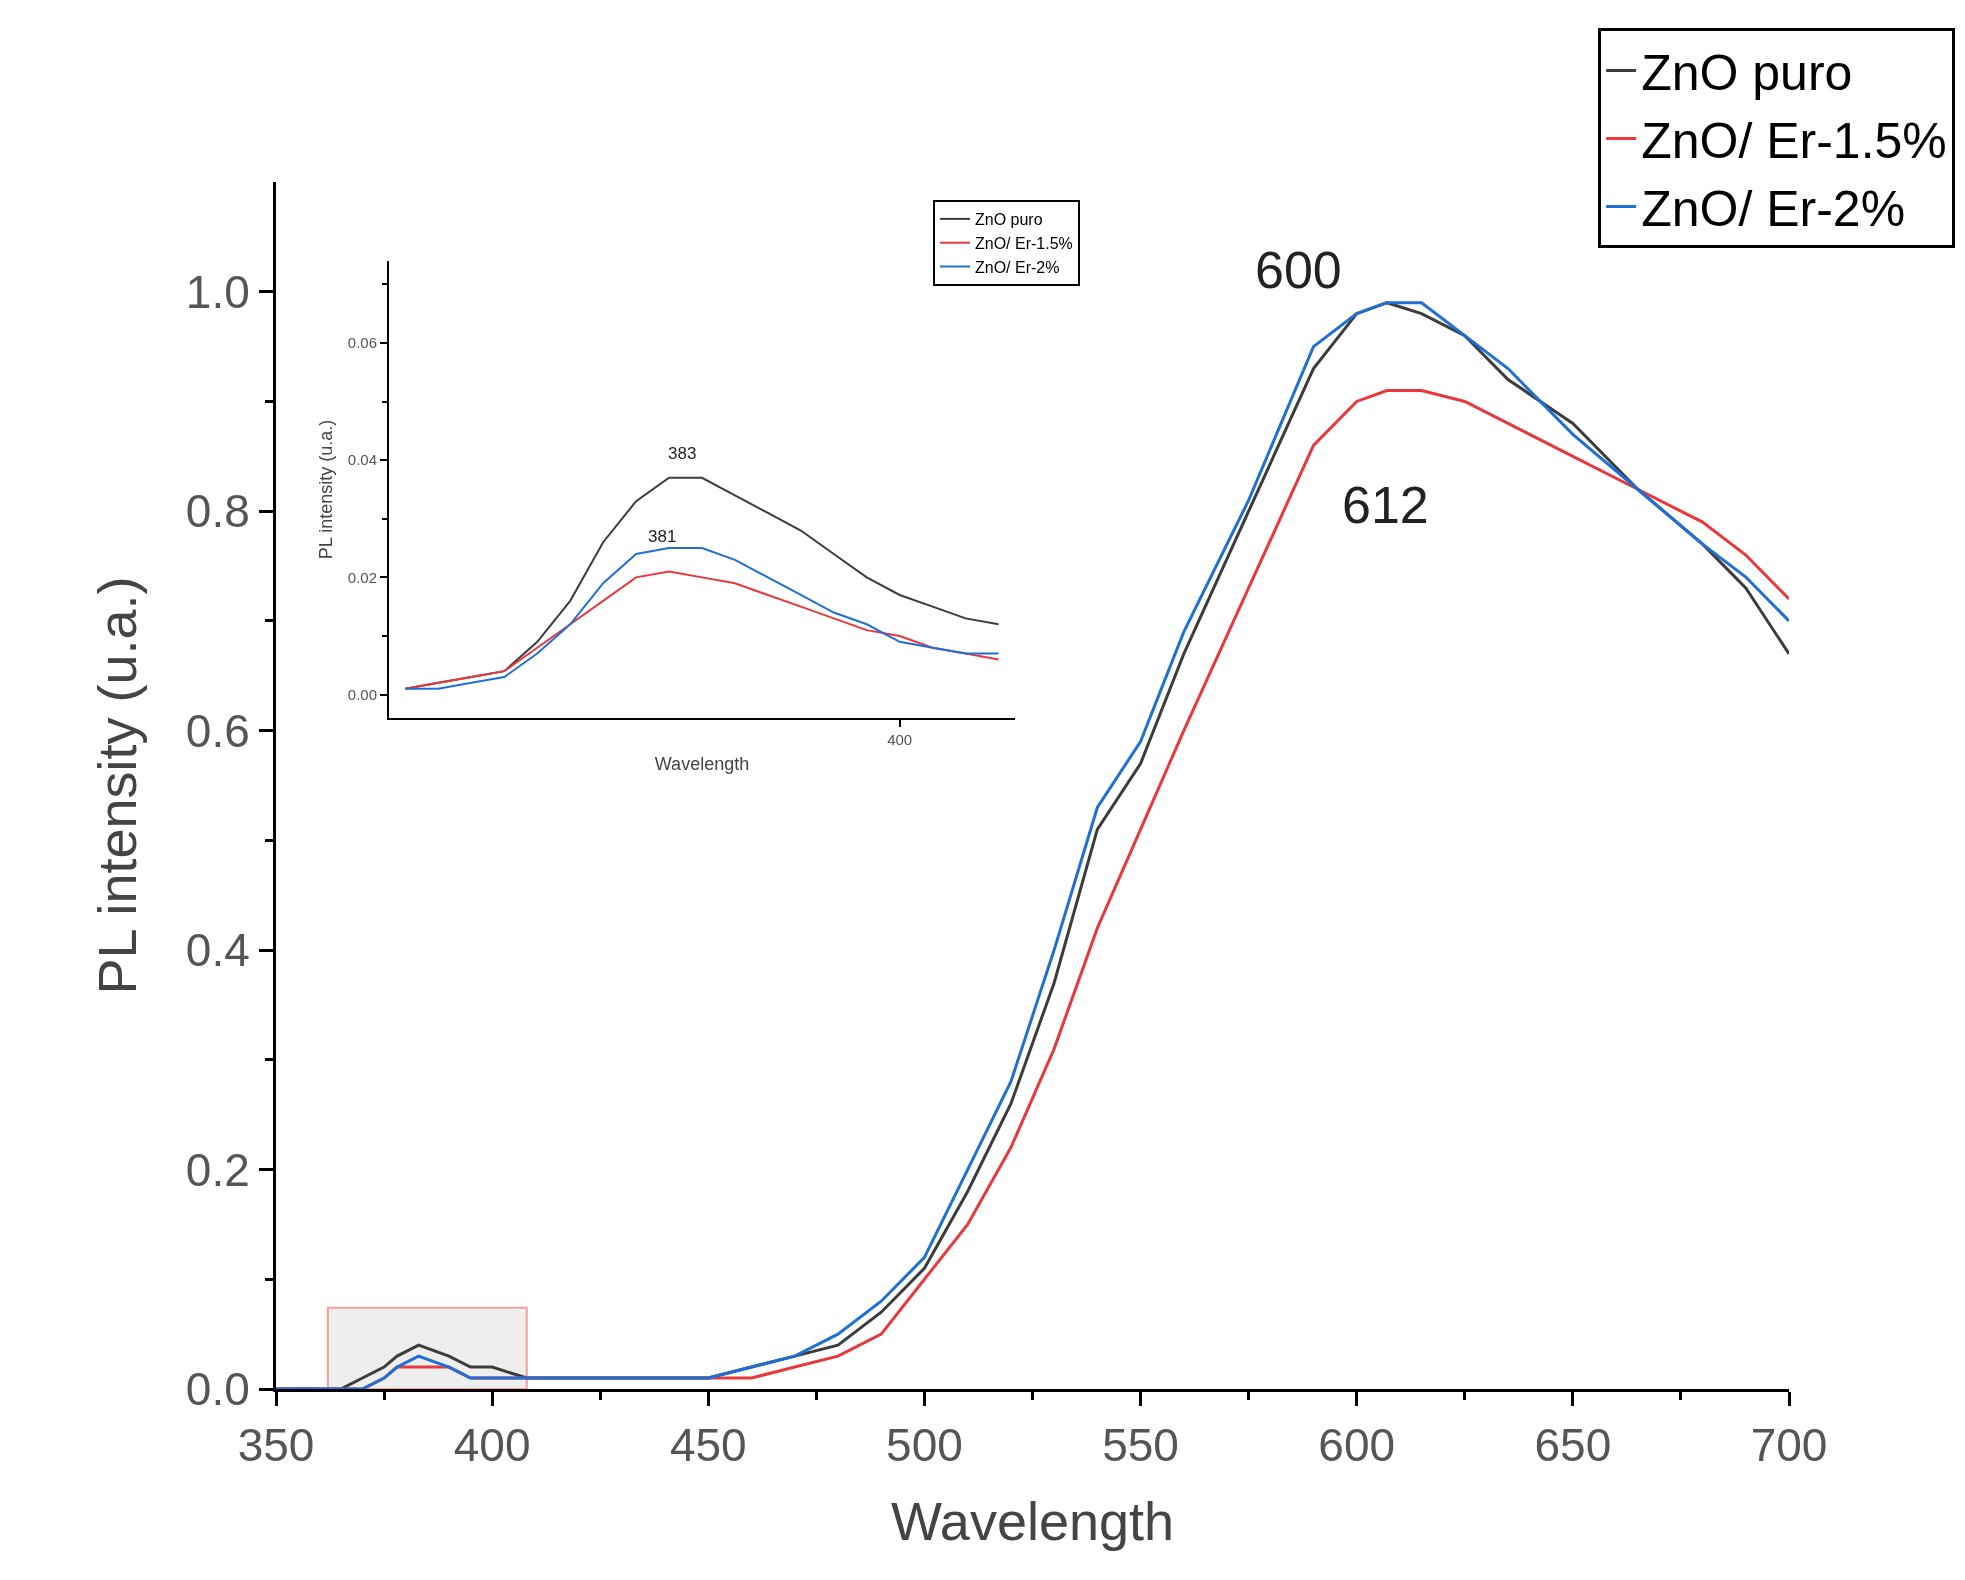 The height and width of the screenshot is (1580, 1965). Describe the element at coordinates (362, 577) in the screenshot. I see `y-tick-label: 0.02` at that location.